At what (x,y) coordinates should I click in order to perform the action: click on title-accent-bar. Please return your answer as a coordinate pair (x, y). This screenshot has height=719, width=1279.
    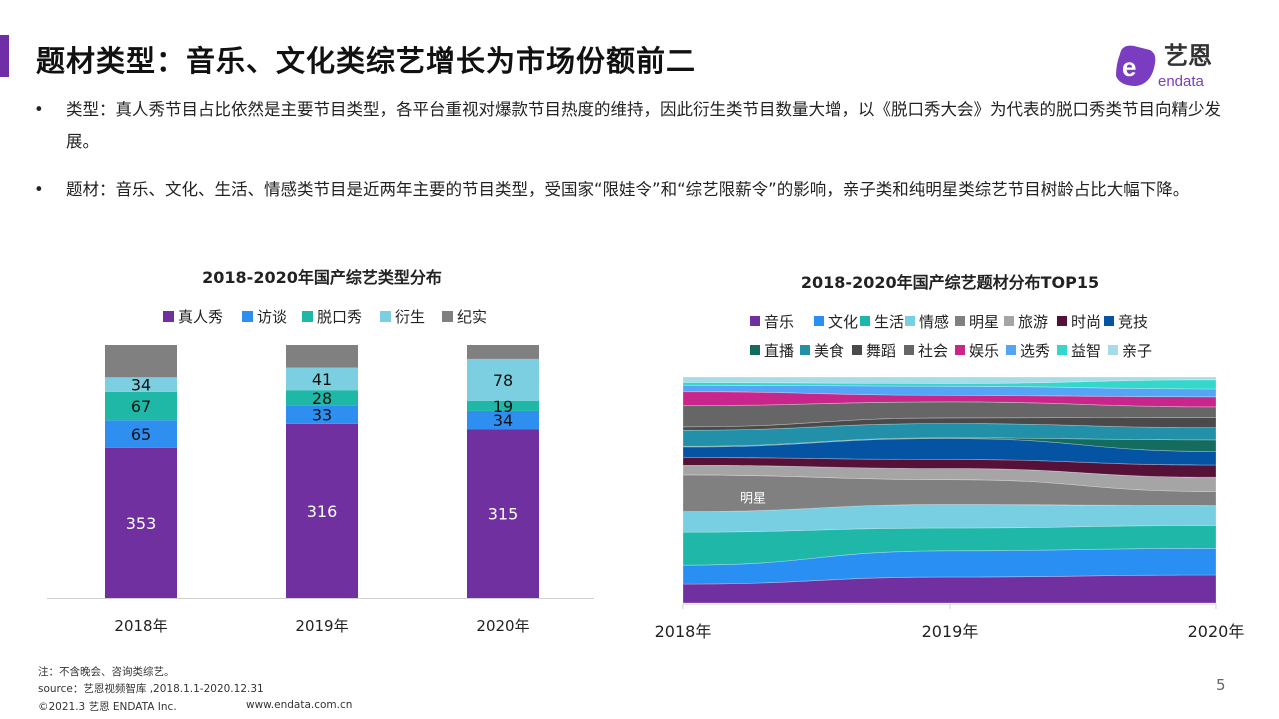
    Looking at the image, I should click on (4, 56).